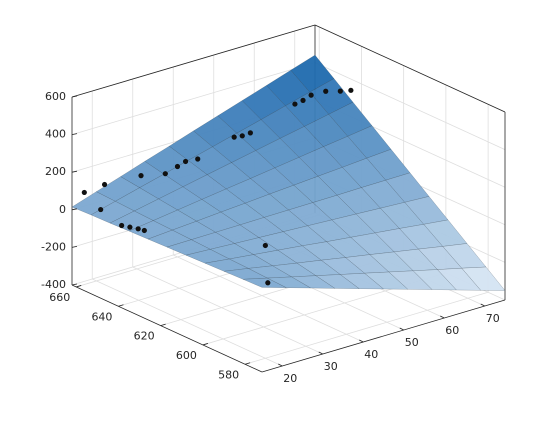 The height and width of the screenshot is (424, 560). I want to click on y-grid-line, so click(366, 328).